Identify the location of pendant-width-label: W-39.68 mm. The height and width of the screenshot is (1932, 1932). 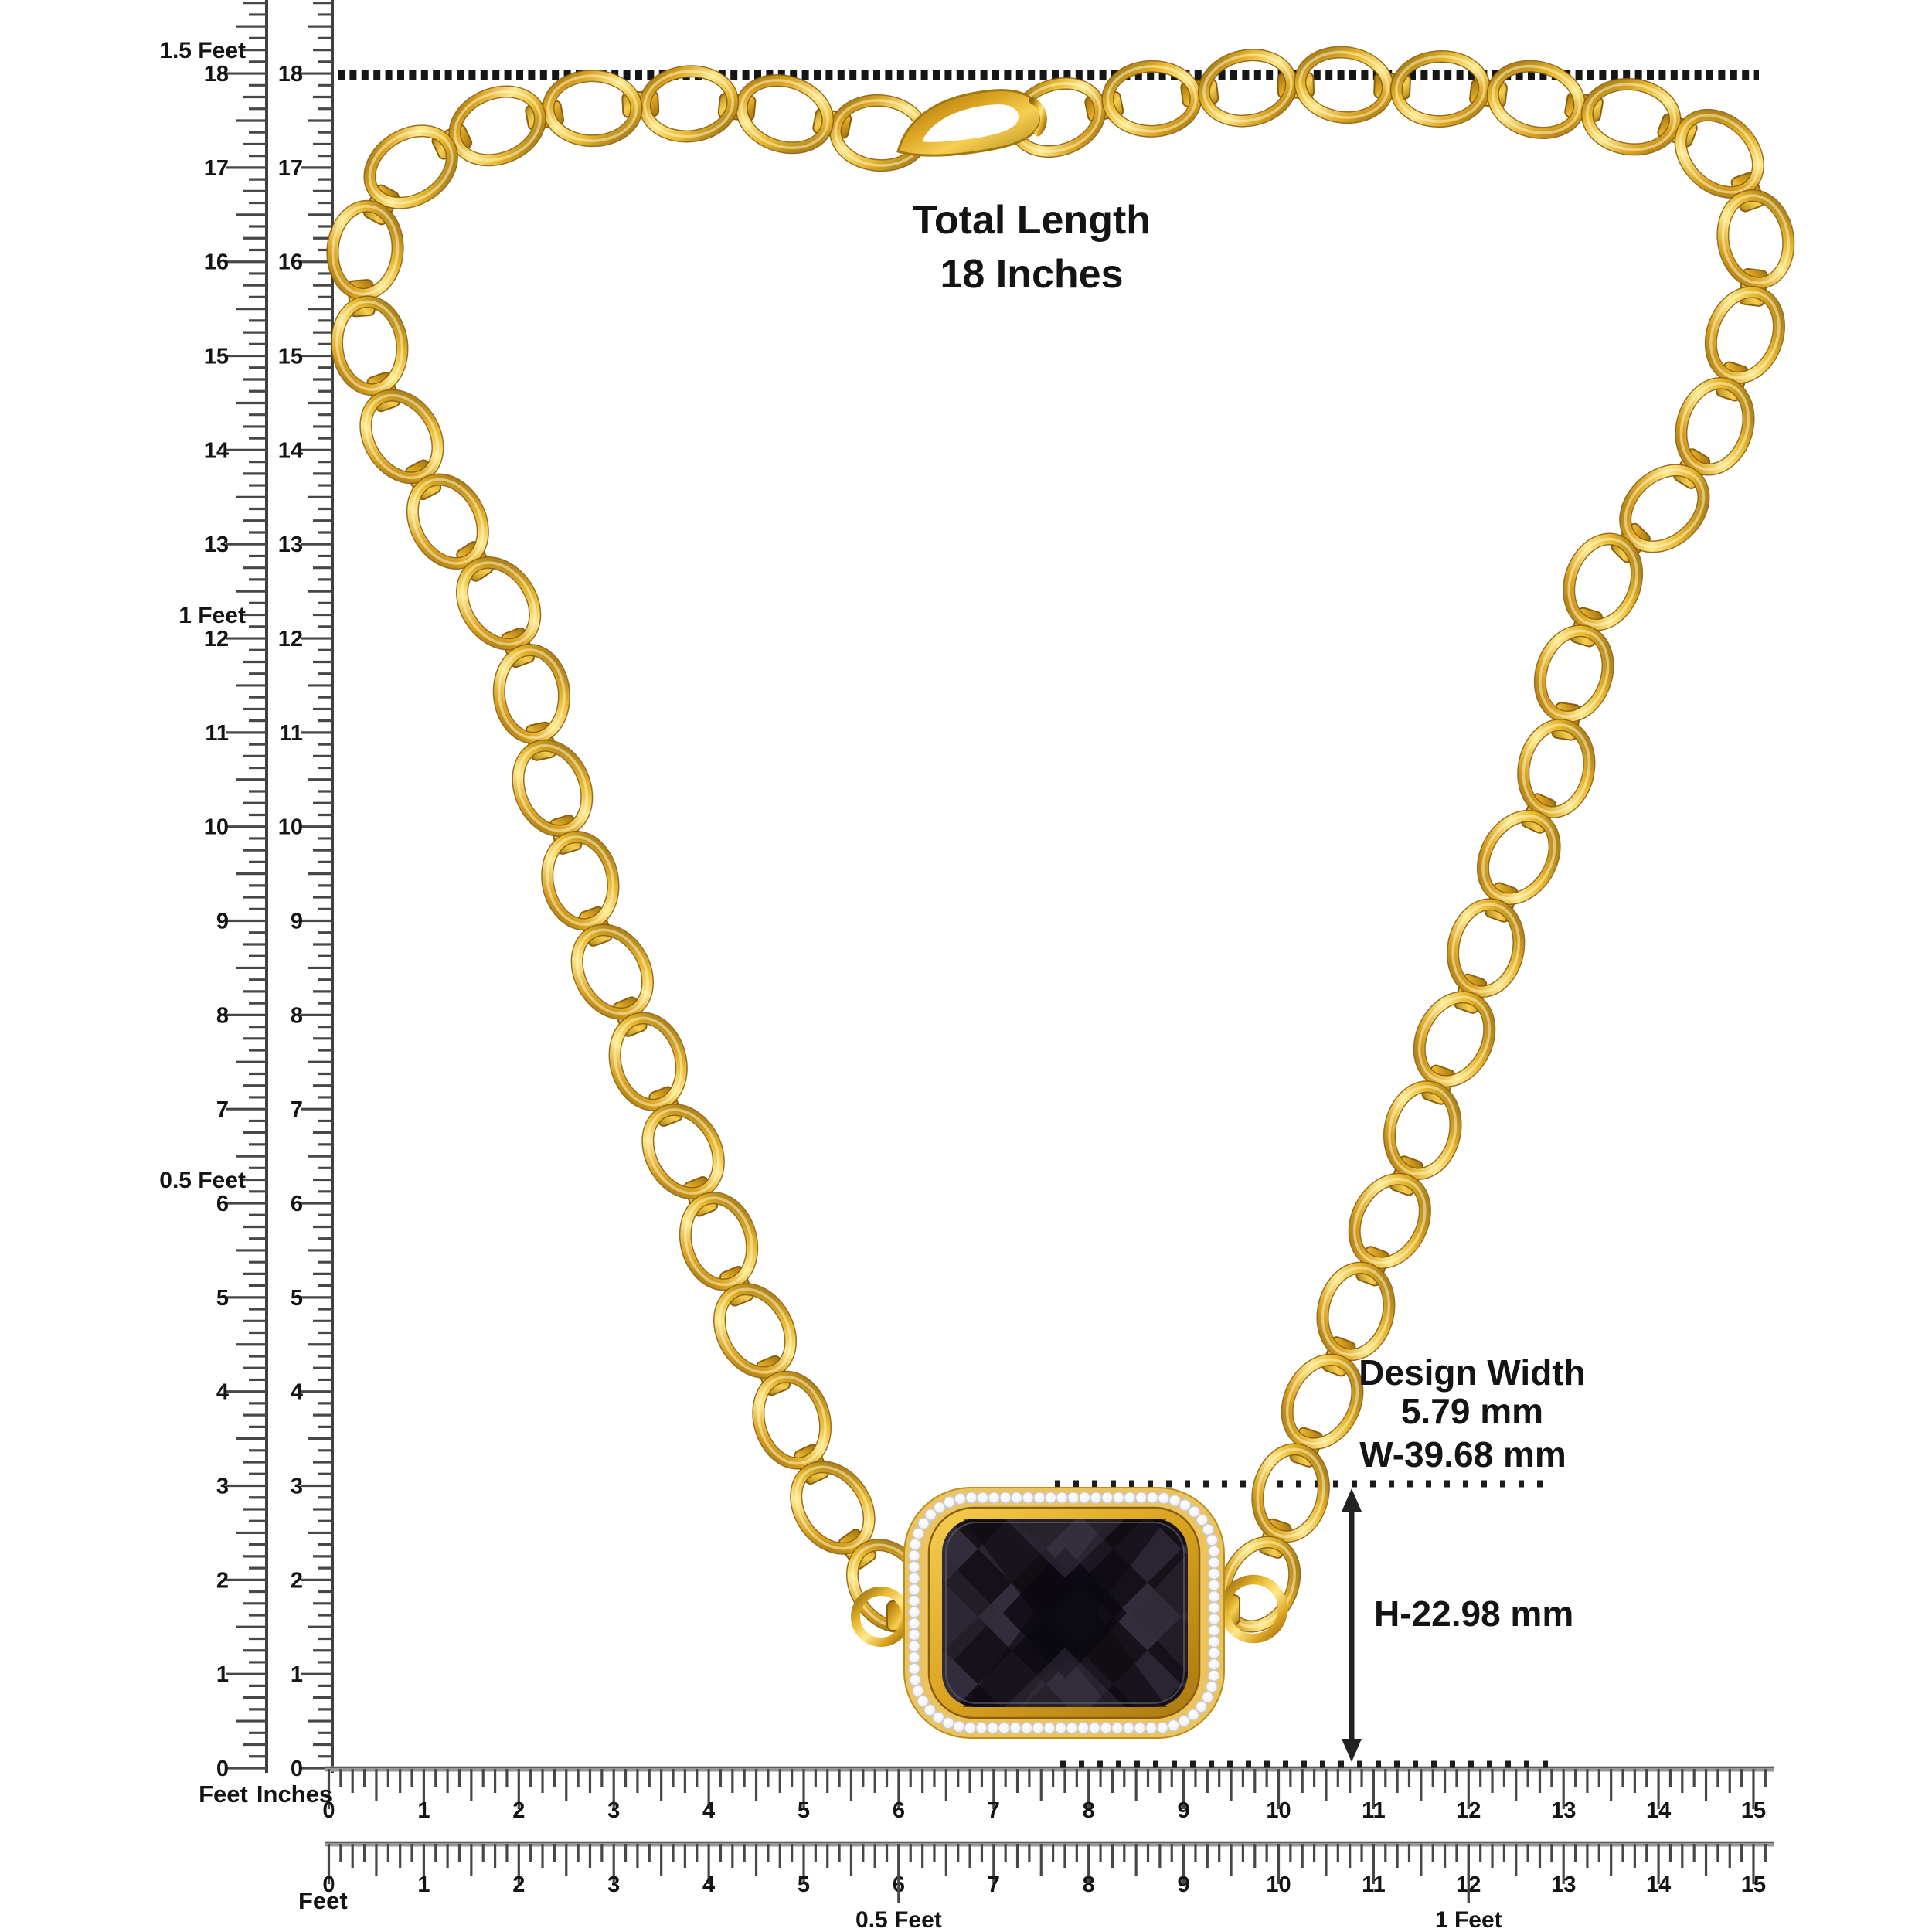
(1462, 1454).